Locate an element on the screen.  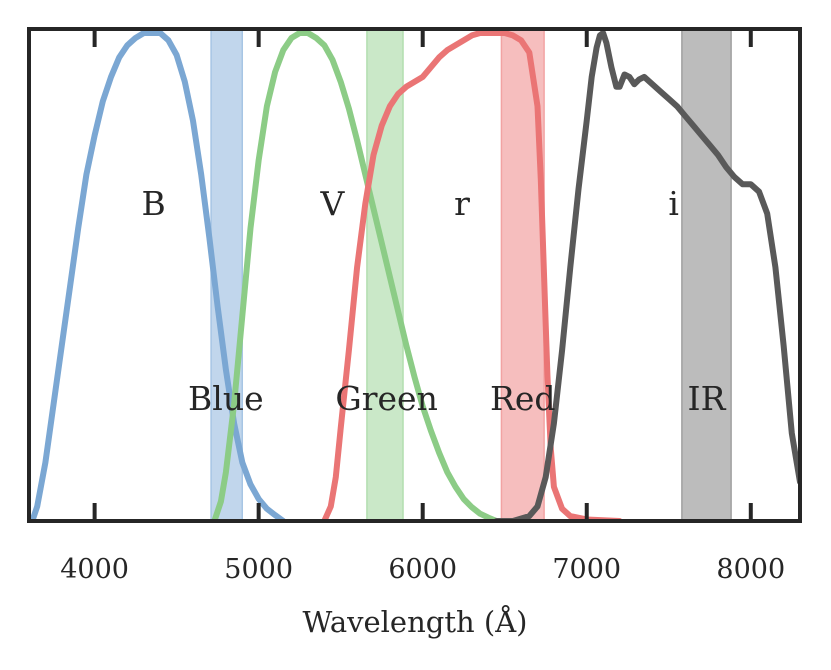
band-ir is located at coordinates (706, 275).